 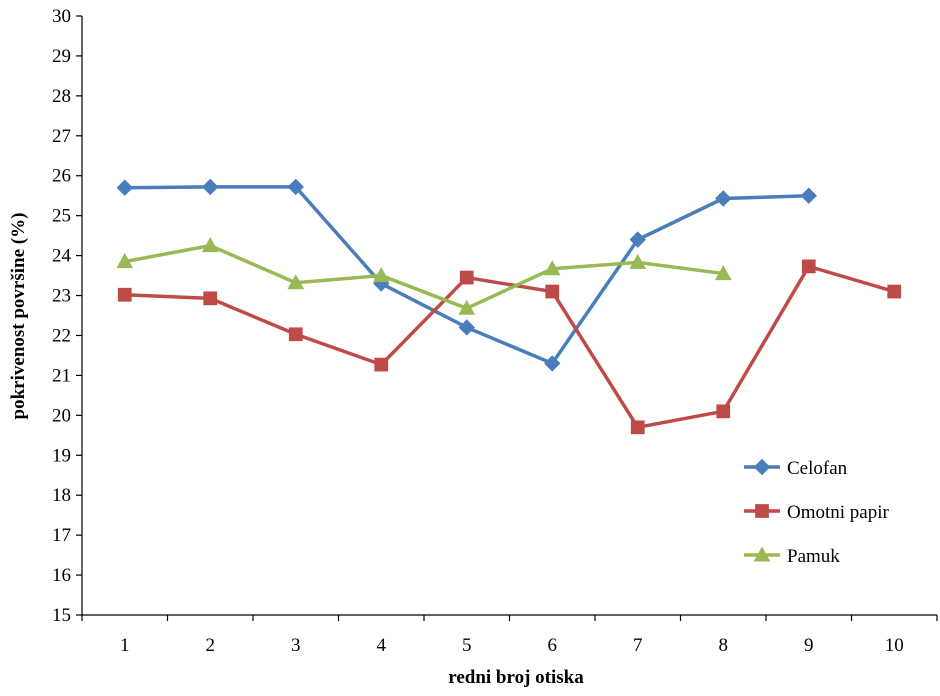 What do you see at coordinates (638, 645) in the screenshot?
I see `x-tick-label: 7` at bounding box center [638, 645].